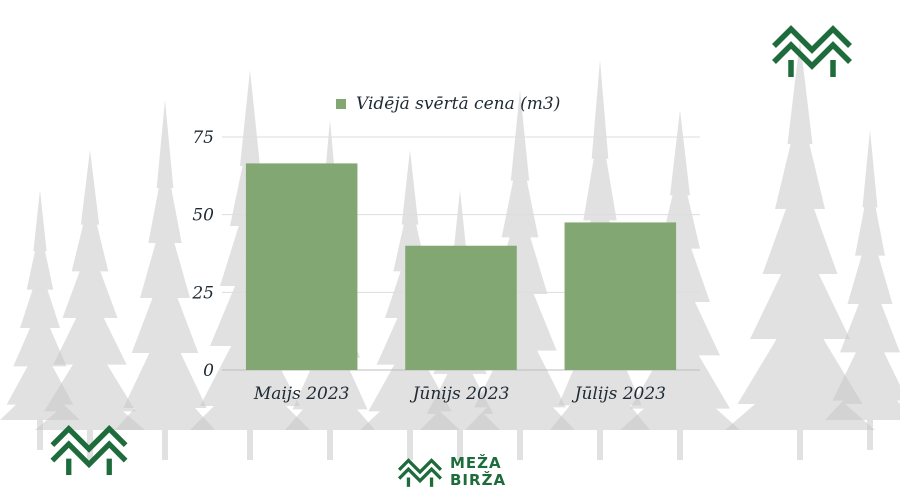  I want to click on y-tick-label: 0, so click(208, 371).